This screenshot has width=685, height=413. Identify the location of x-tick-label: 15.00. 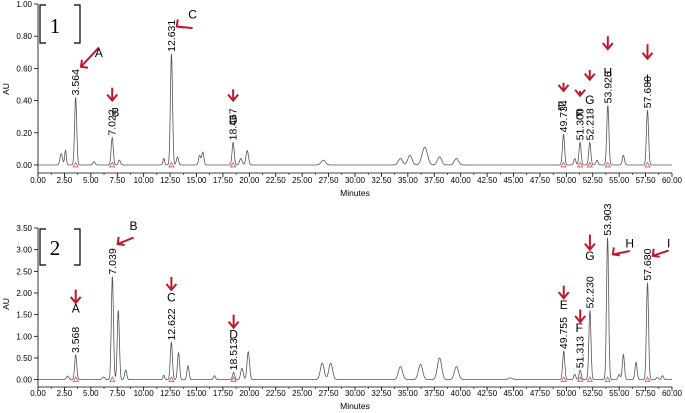
(196, 180).